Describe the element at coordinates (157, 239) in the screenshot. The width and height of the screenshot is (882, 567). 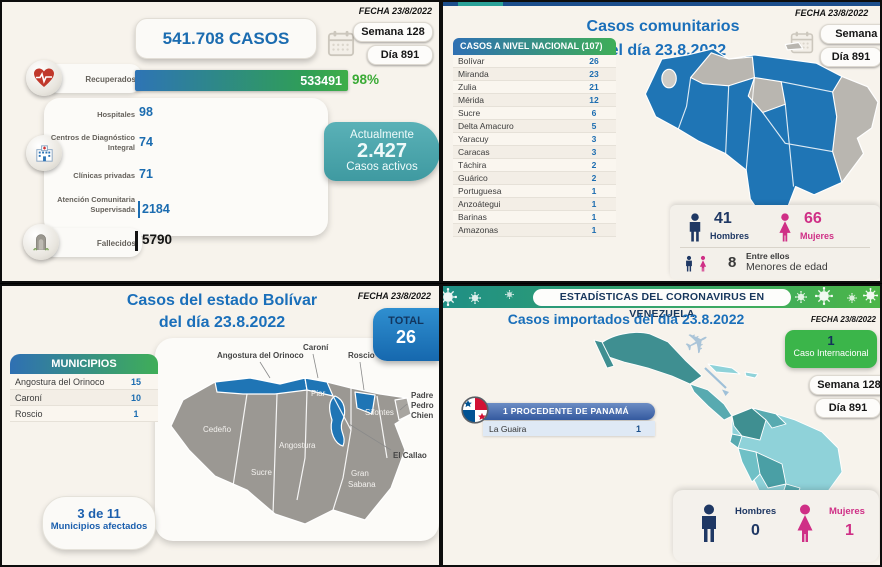
I see `fallecidos-value: 5790` at that location.